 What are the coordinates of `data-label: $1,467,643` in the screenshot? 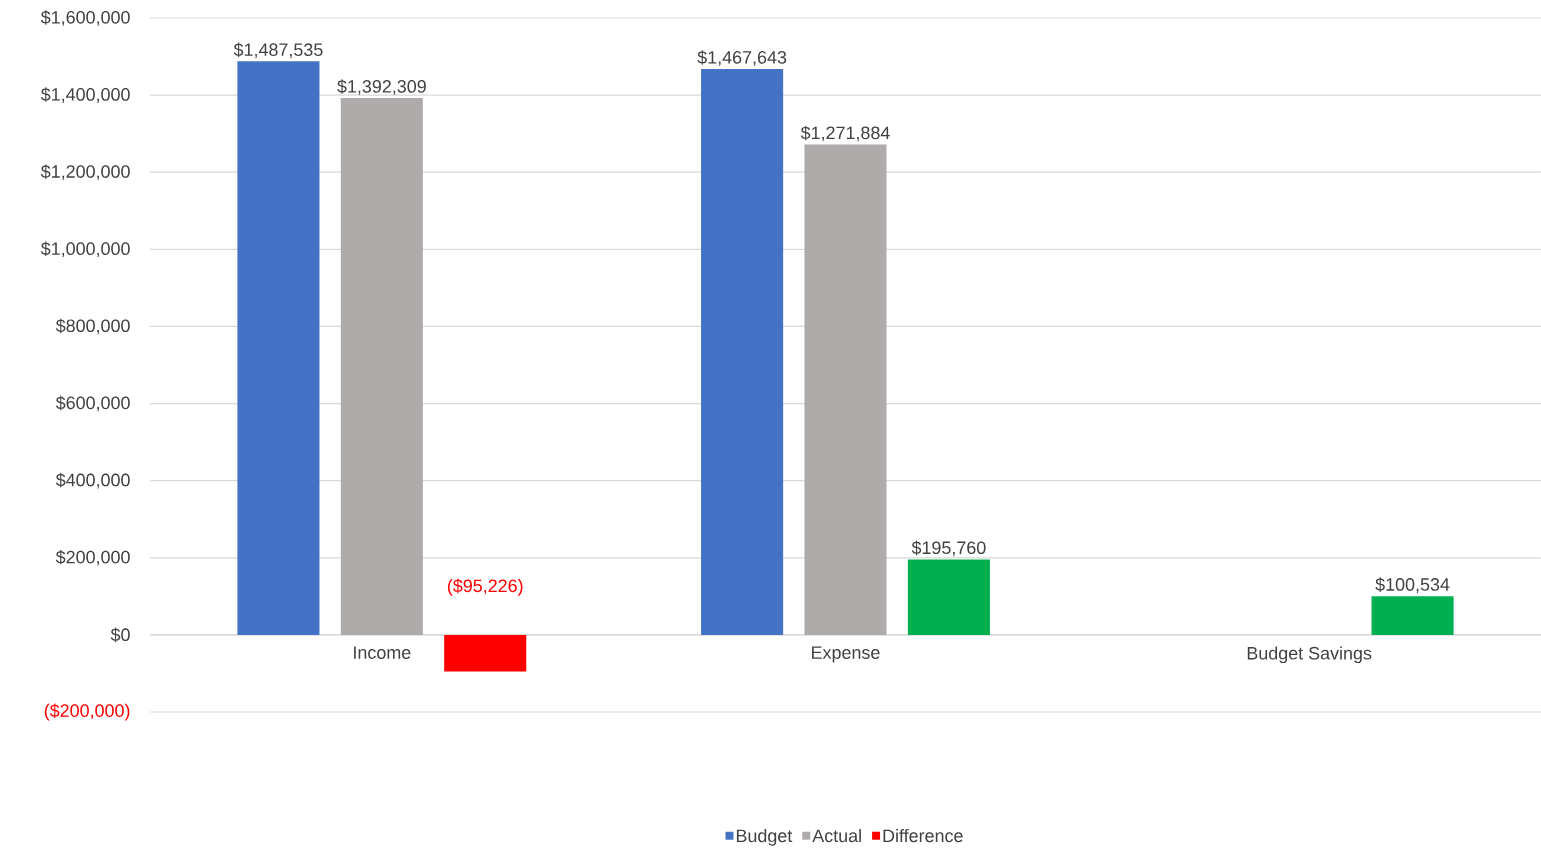 It's located at (742, 58).